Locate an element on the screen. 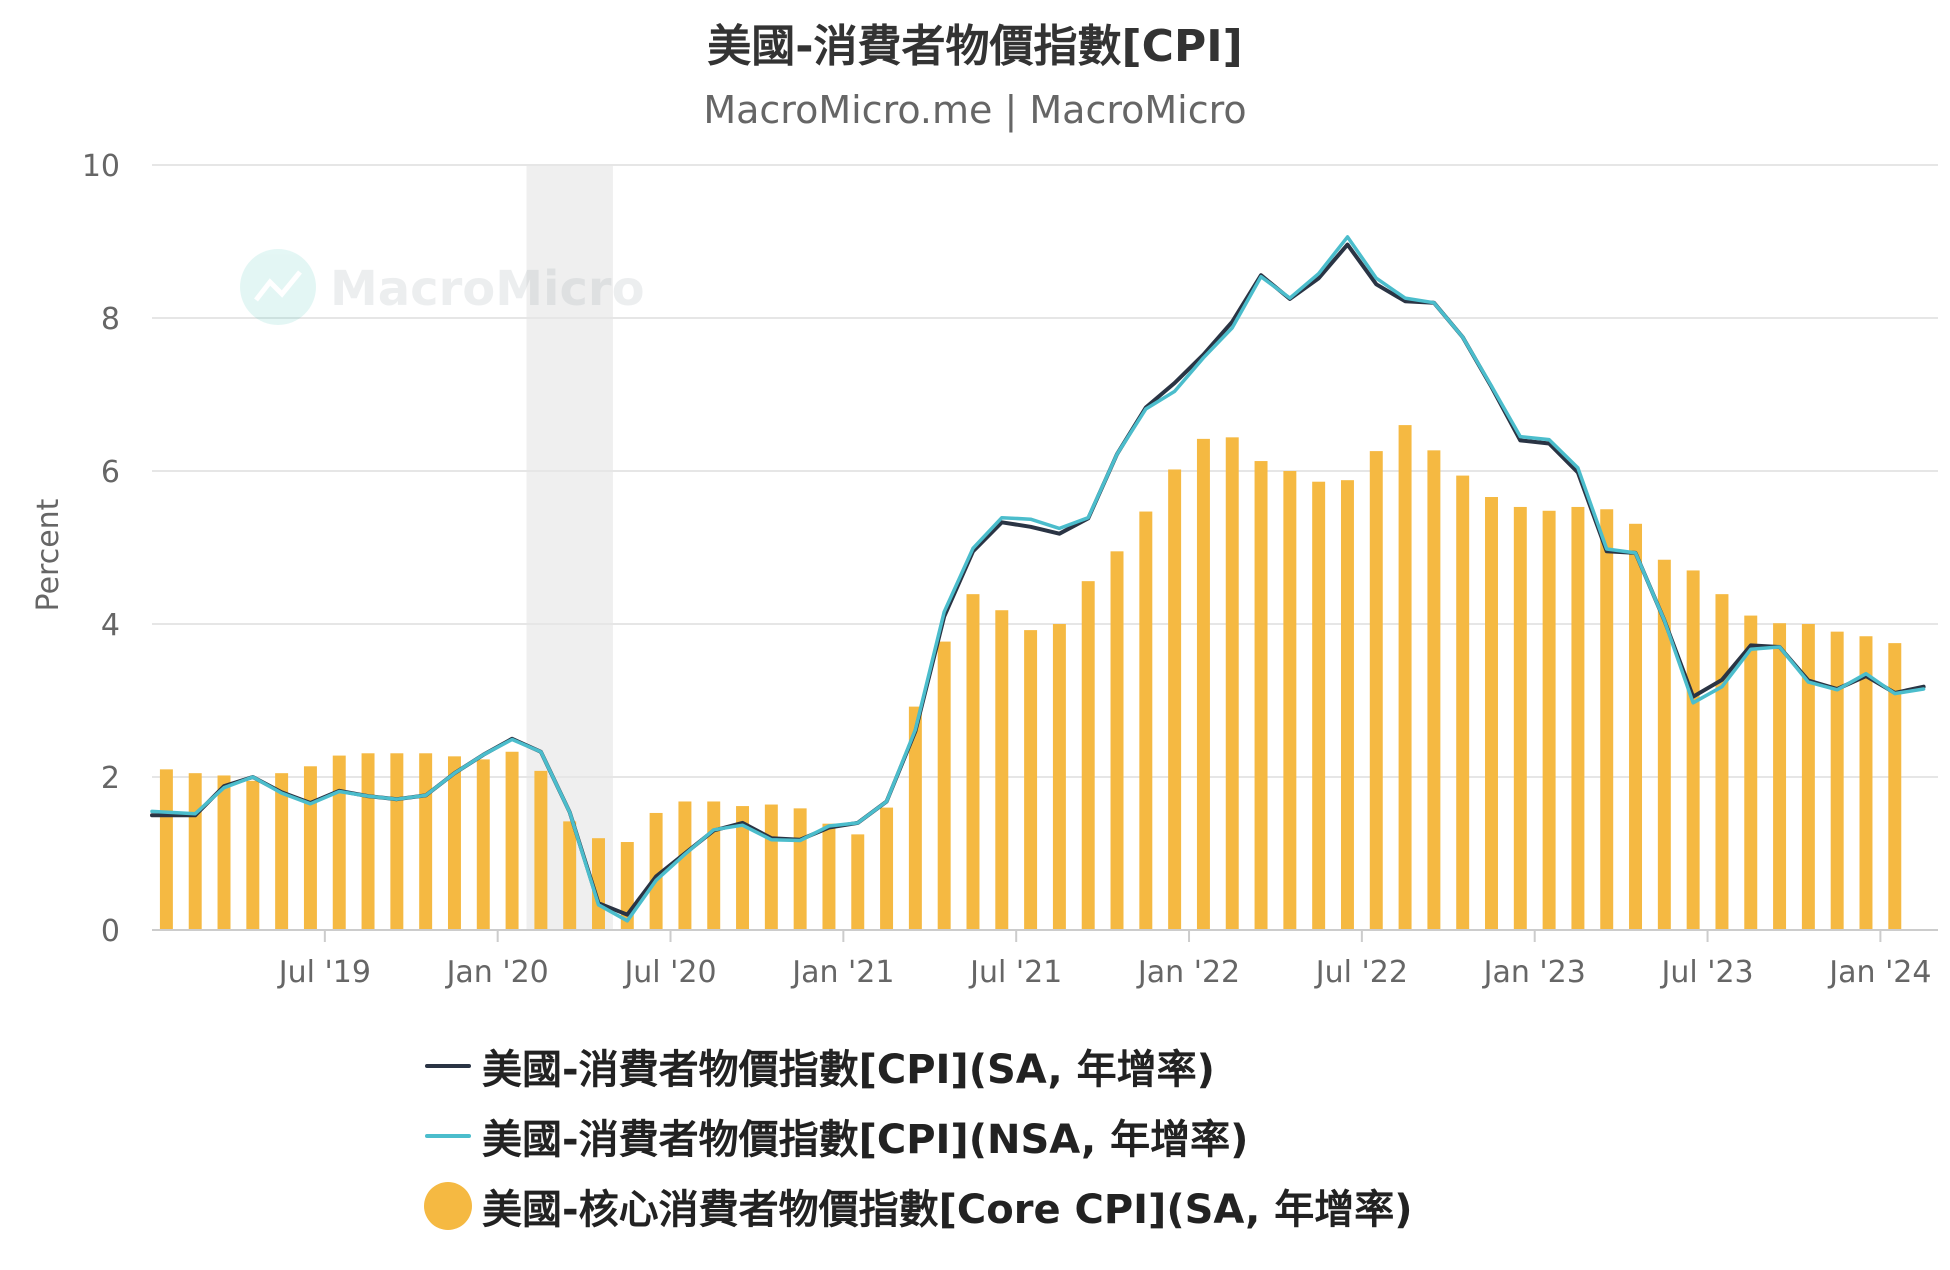  legend-label: 美國-核心消費者物價指數[Core CPI](SA, 年增率) is located at coordinates (947, 1210).